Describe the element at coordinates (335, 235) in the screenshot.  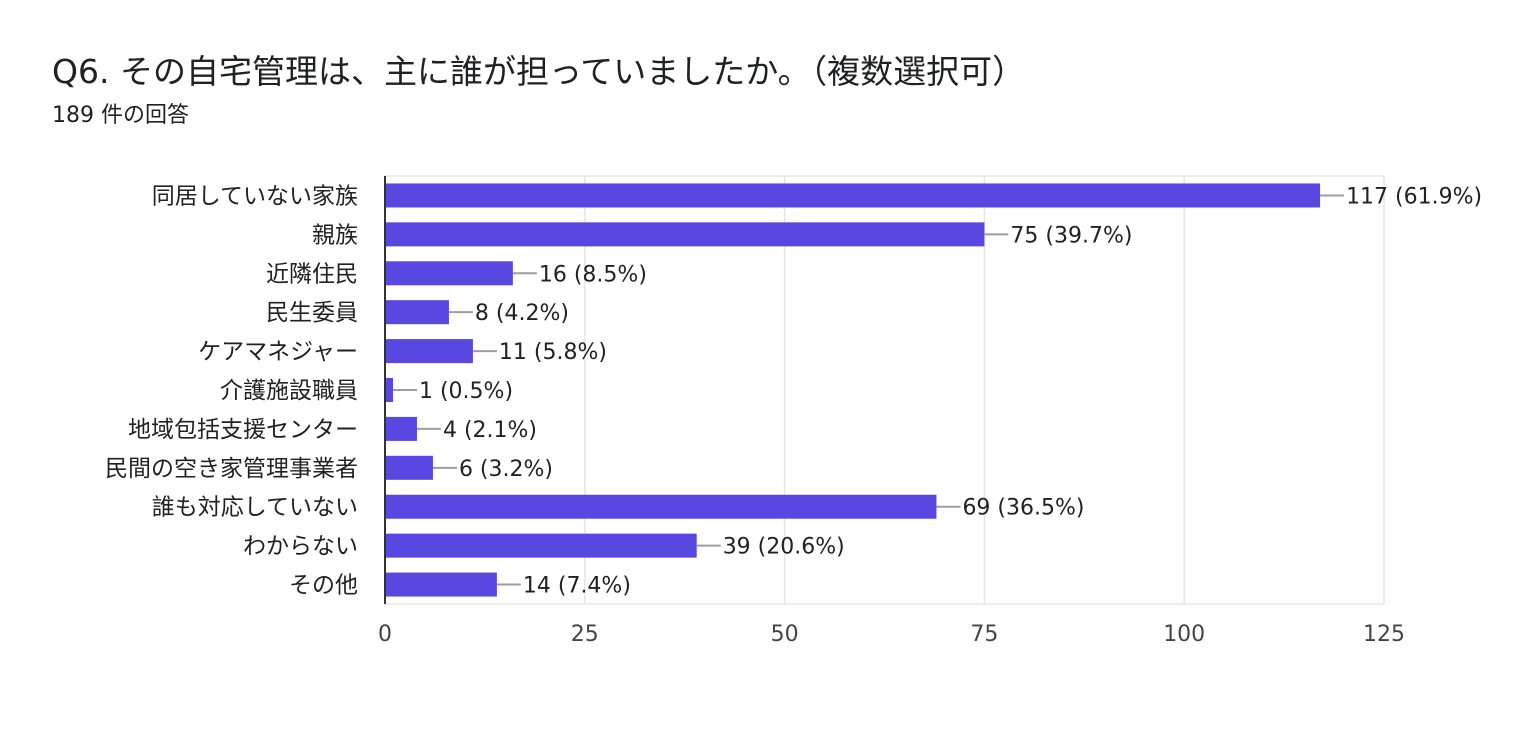
I see `category-label: 親族` at that location.